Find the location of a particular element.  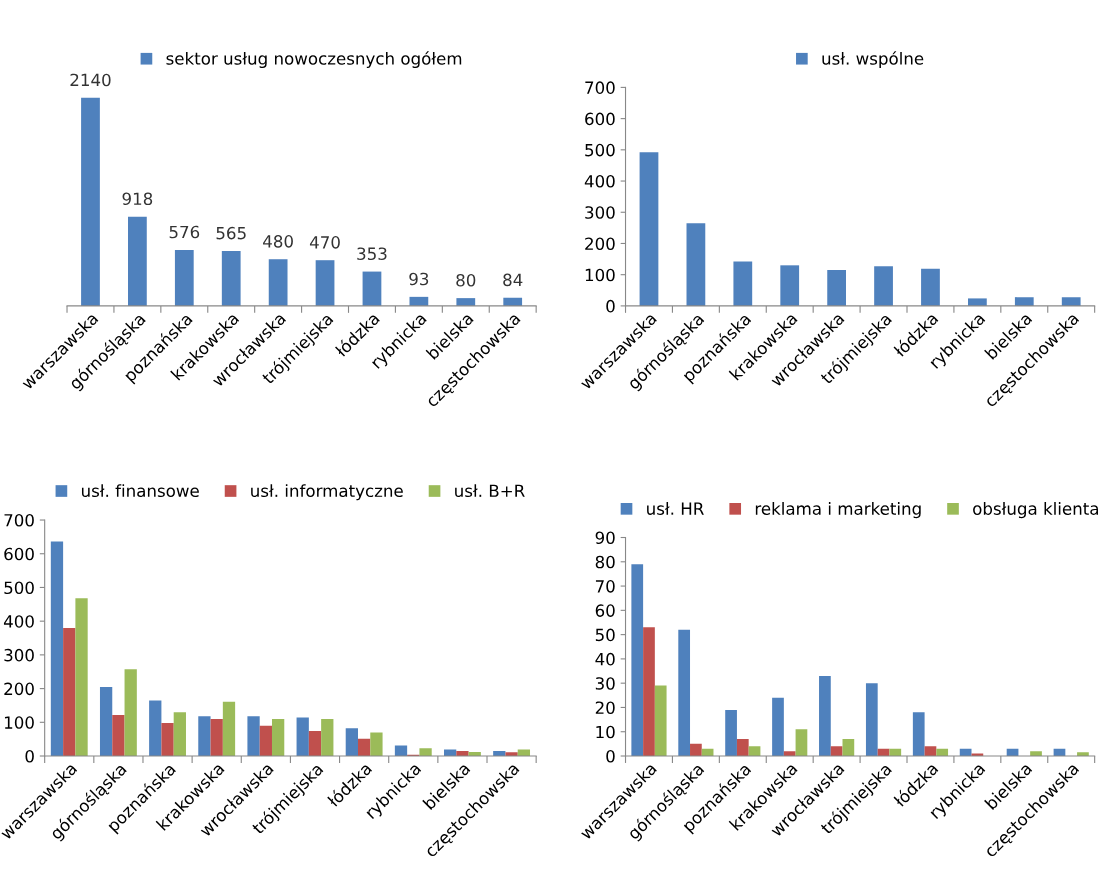

data-label: 353 is located at coordinates (372, 254).